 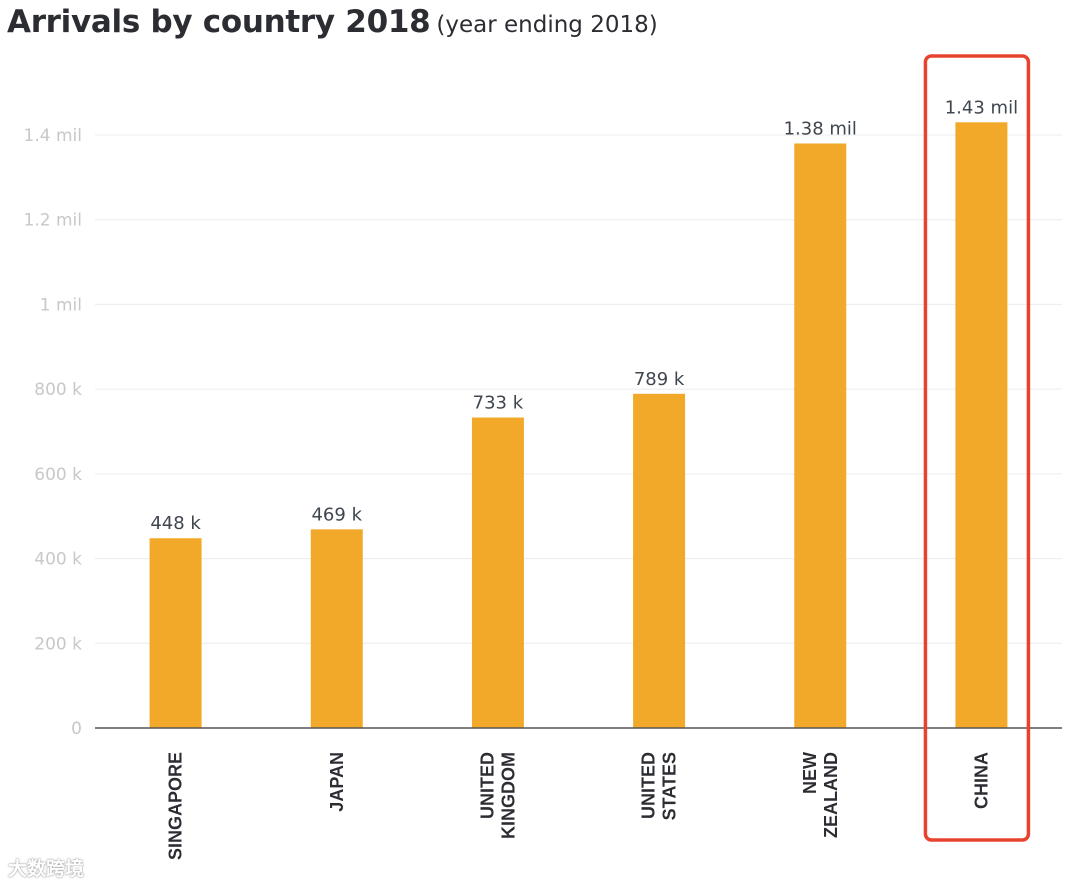 I want to click on y-tick-label: 400 k, so click(x=58, y=560).